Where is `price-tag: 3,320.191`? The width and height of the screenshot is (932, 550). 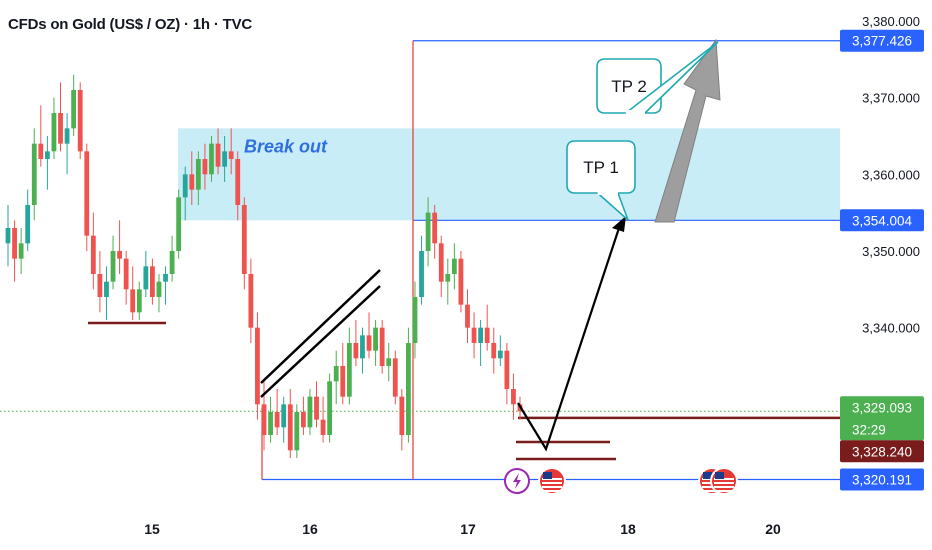 price-tag: 3,320.191 is located at coordinates (882, 479).